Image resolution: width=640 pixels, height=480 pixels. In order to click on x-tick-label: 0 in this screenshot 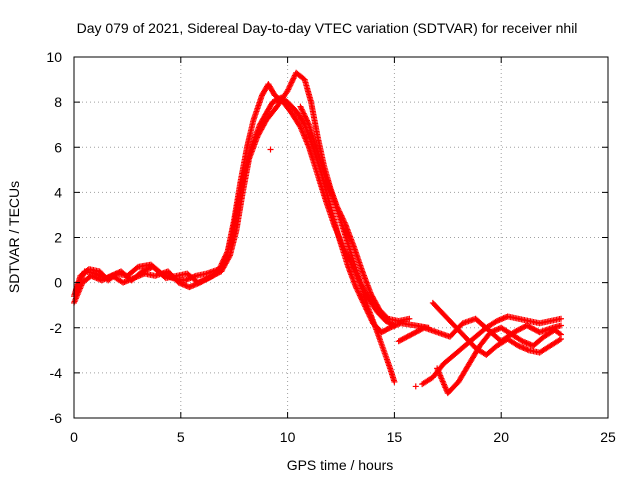, I will do `click(74, 437)`.